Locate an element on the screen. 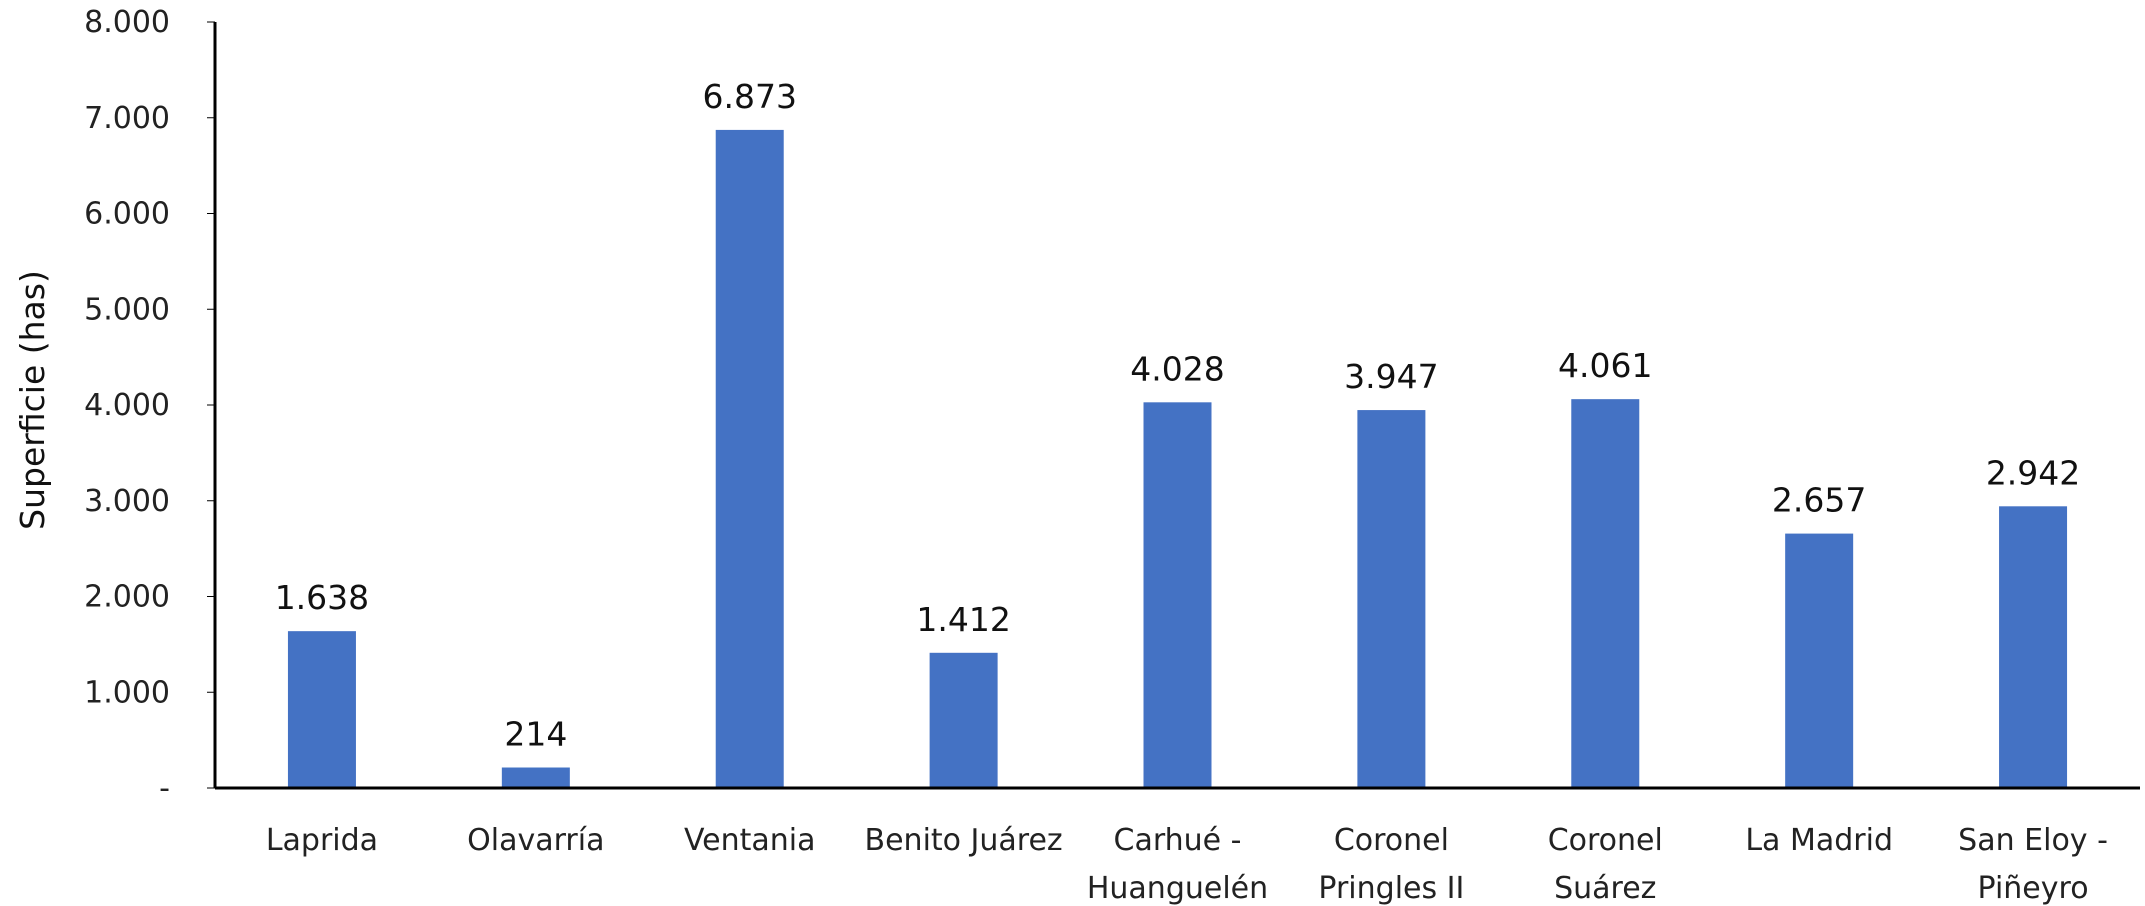  y-axis-title: Superficie (has) is located at coordinates (32, 400).